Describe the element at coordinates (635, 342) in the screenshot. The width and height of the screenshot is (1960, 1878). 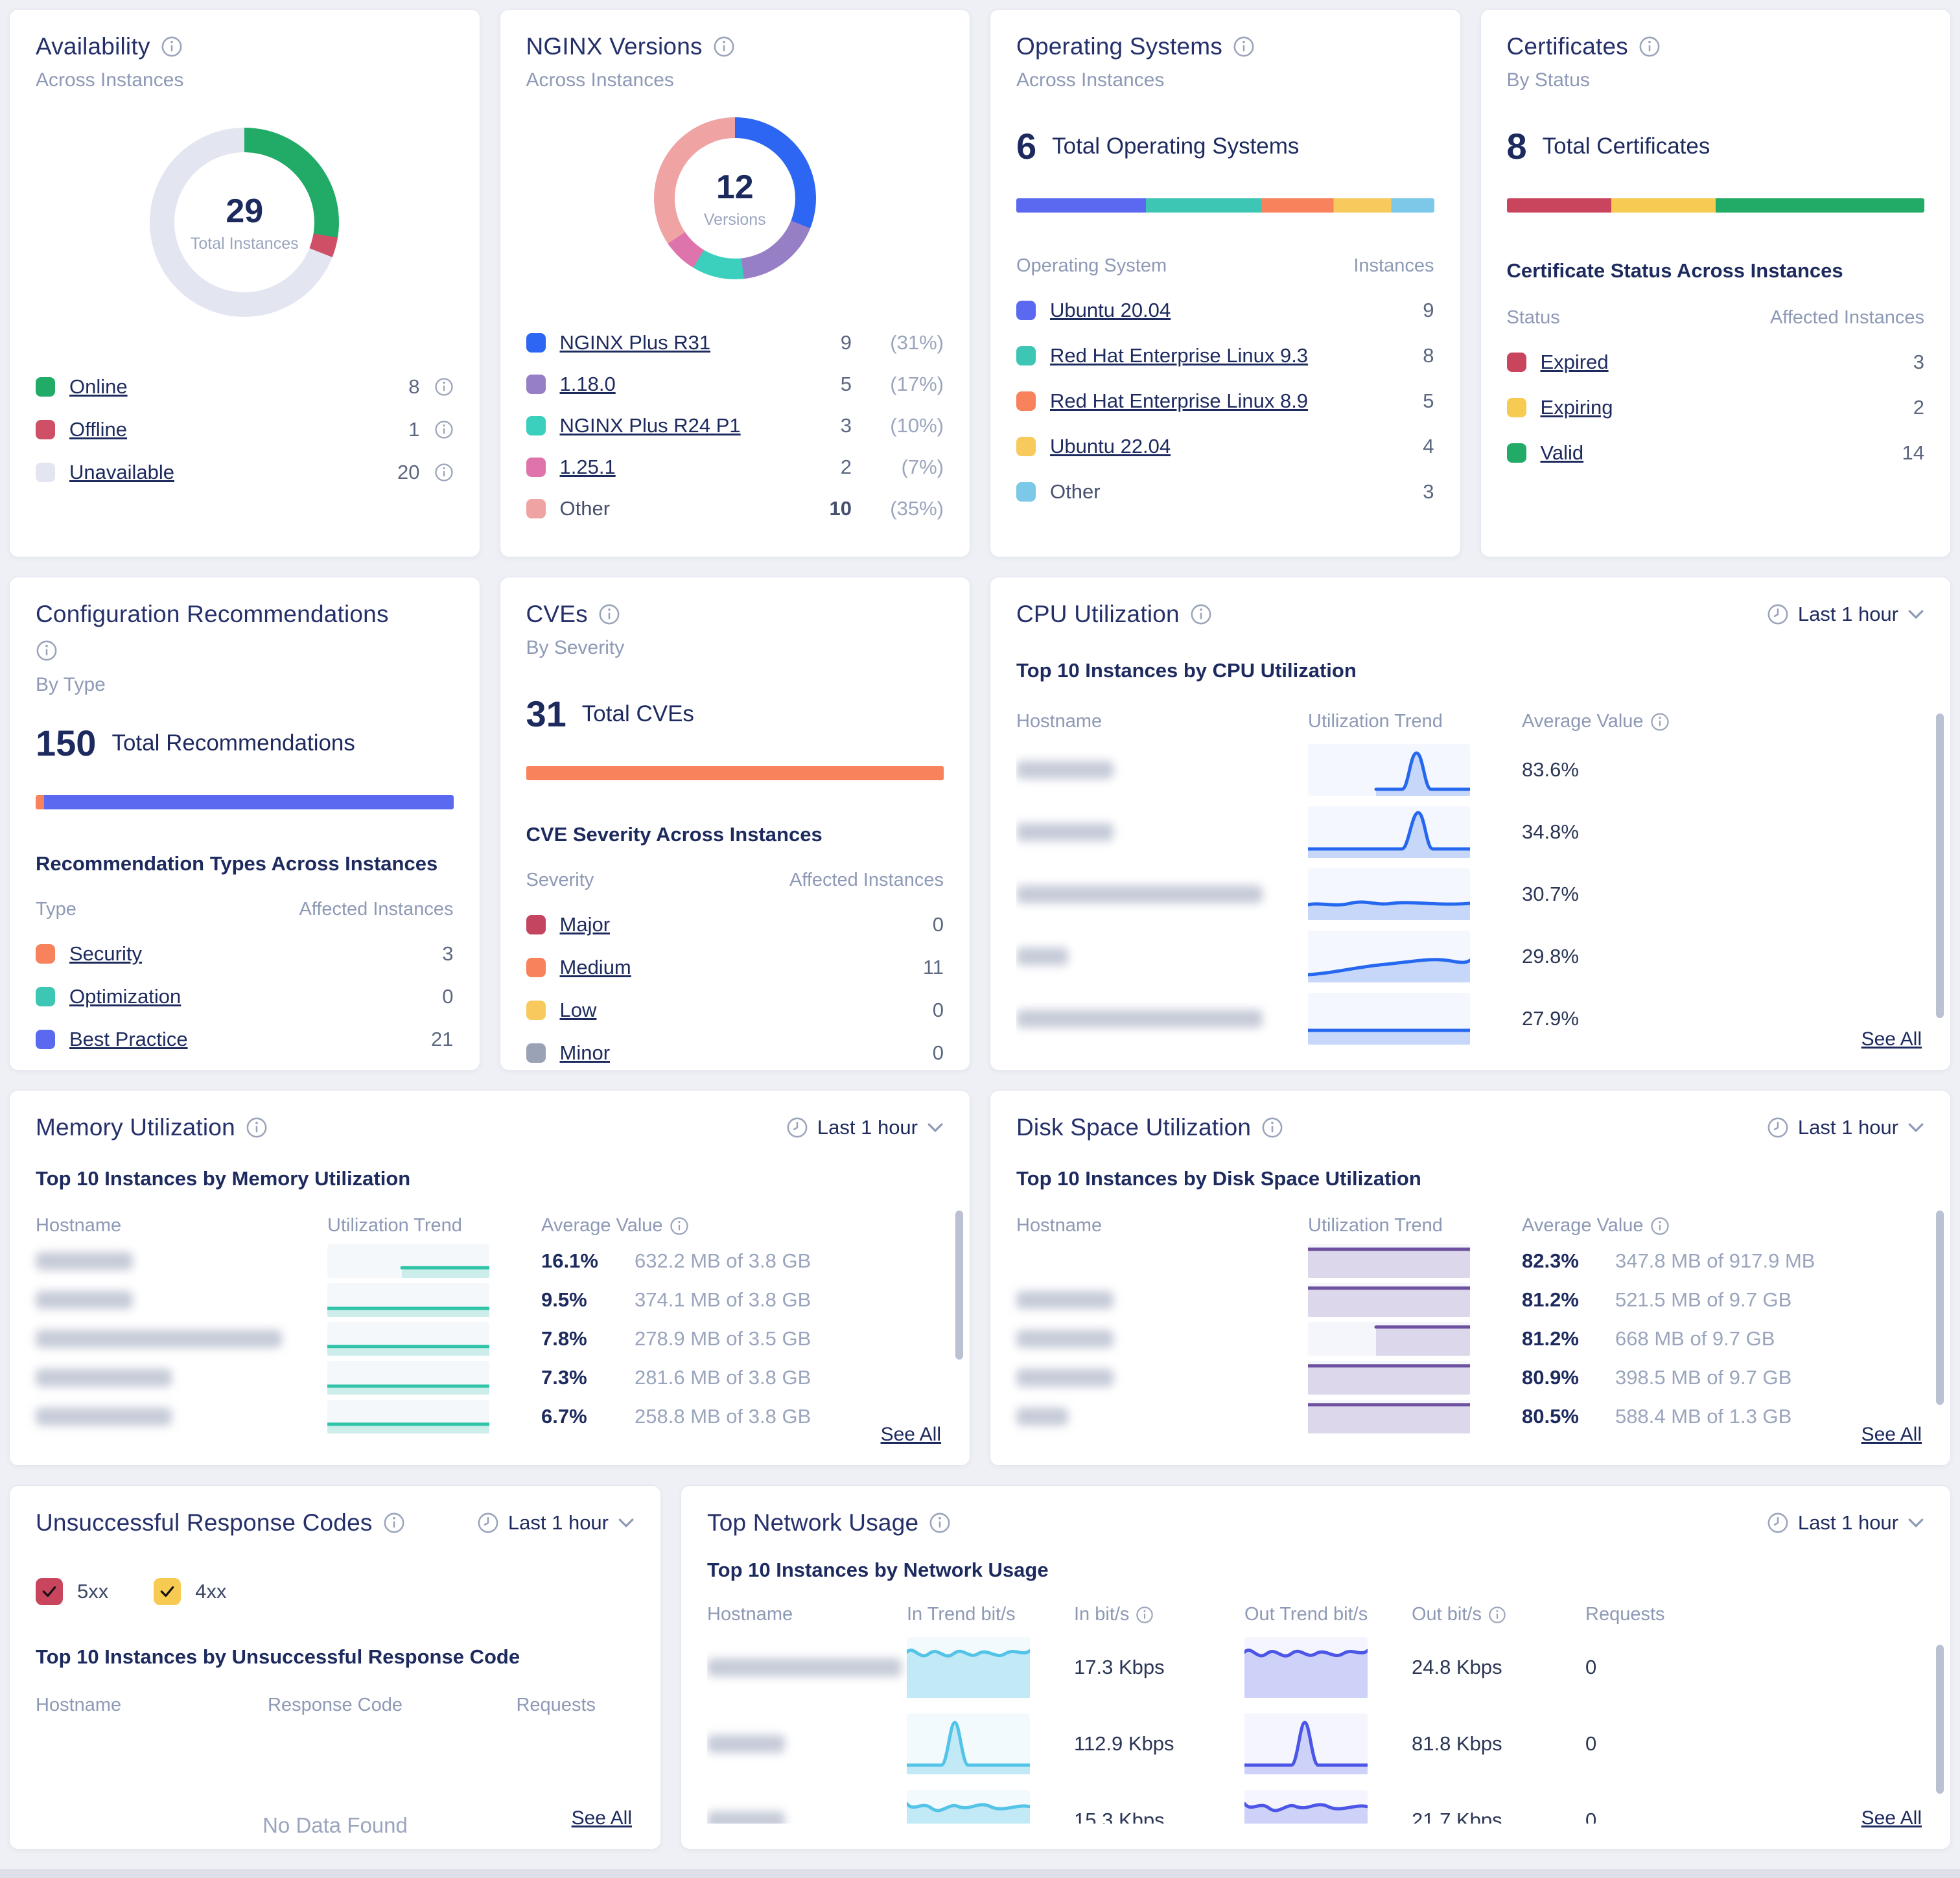
I see `version-link: NGINX Plus R31` at that location.